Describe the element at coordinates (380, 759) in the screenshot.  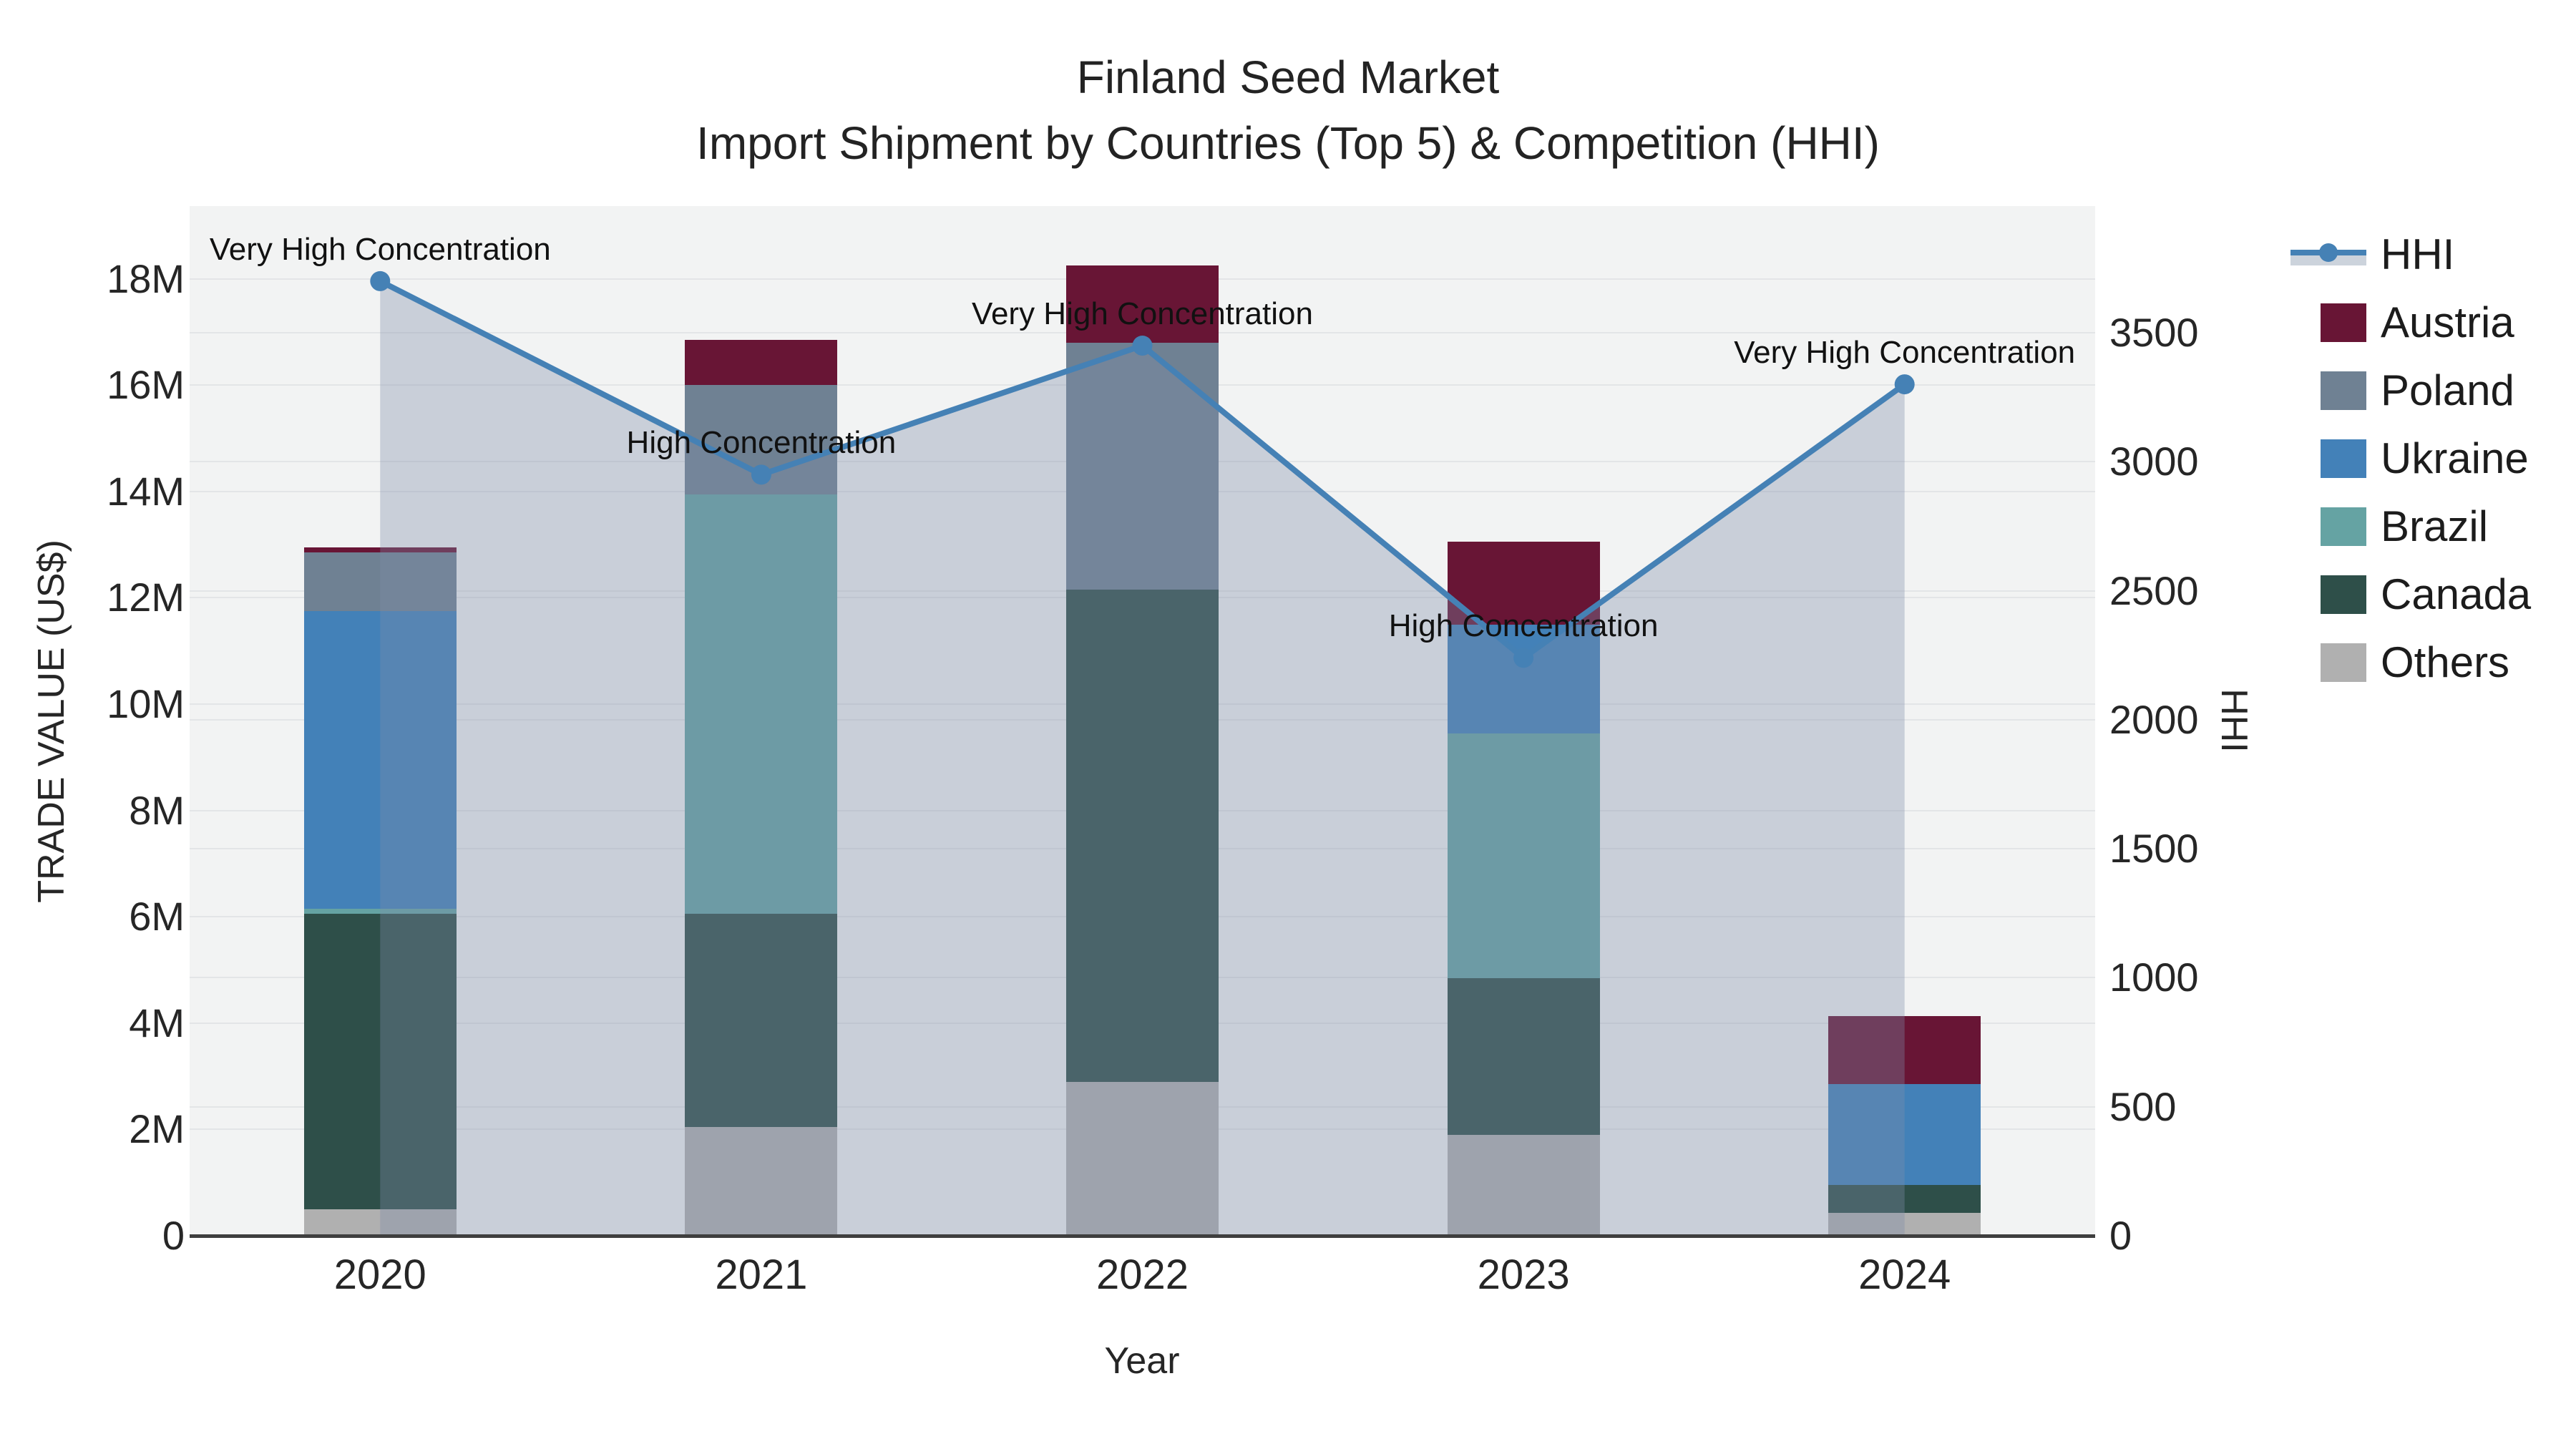
I see `bar-2020-ukraine` at that location.